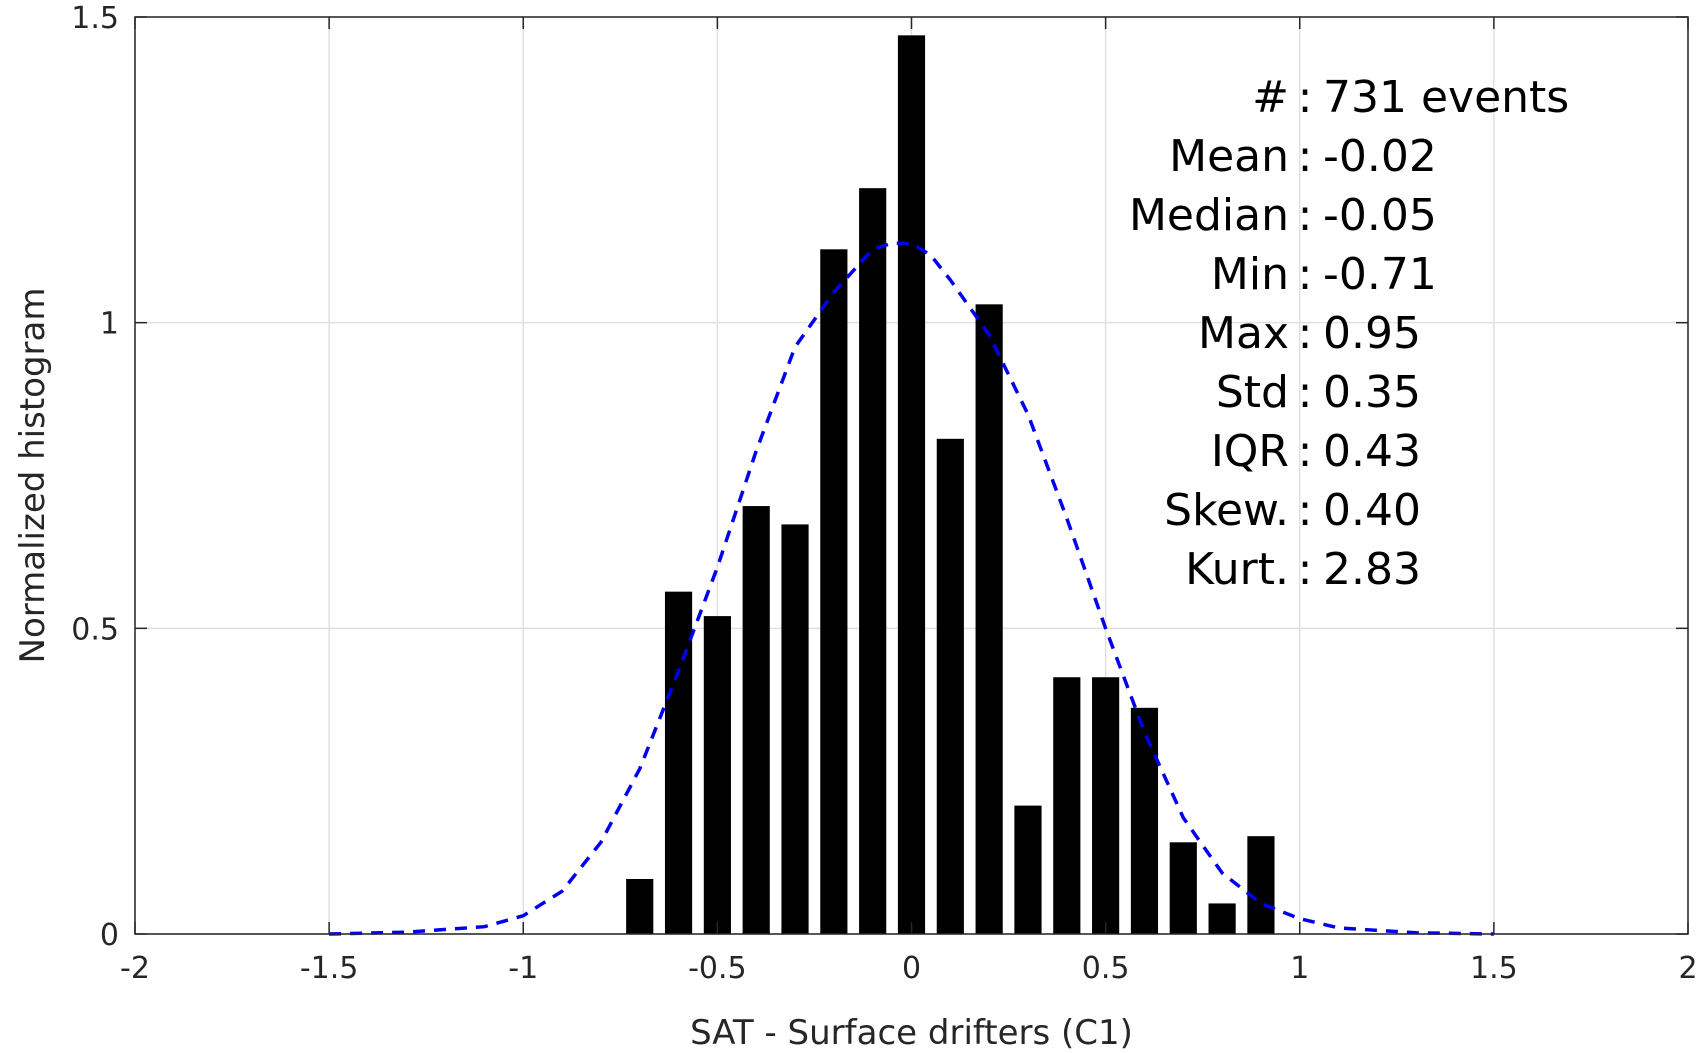 The width and height of the screenshot is (1703, 1053). What do you see at coordinates (1687, 968) in the screenshot?
I see `x-tick-label-8: 2` at bounding box center [1687, 968].